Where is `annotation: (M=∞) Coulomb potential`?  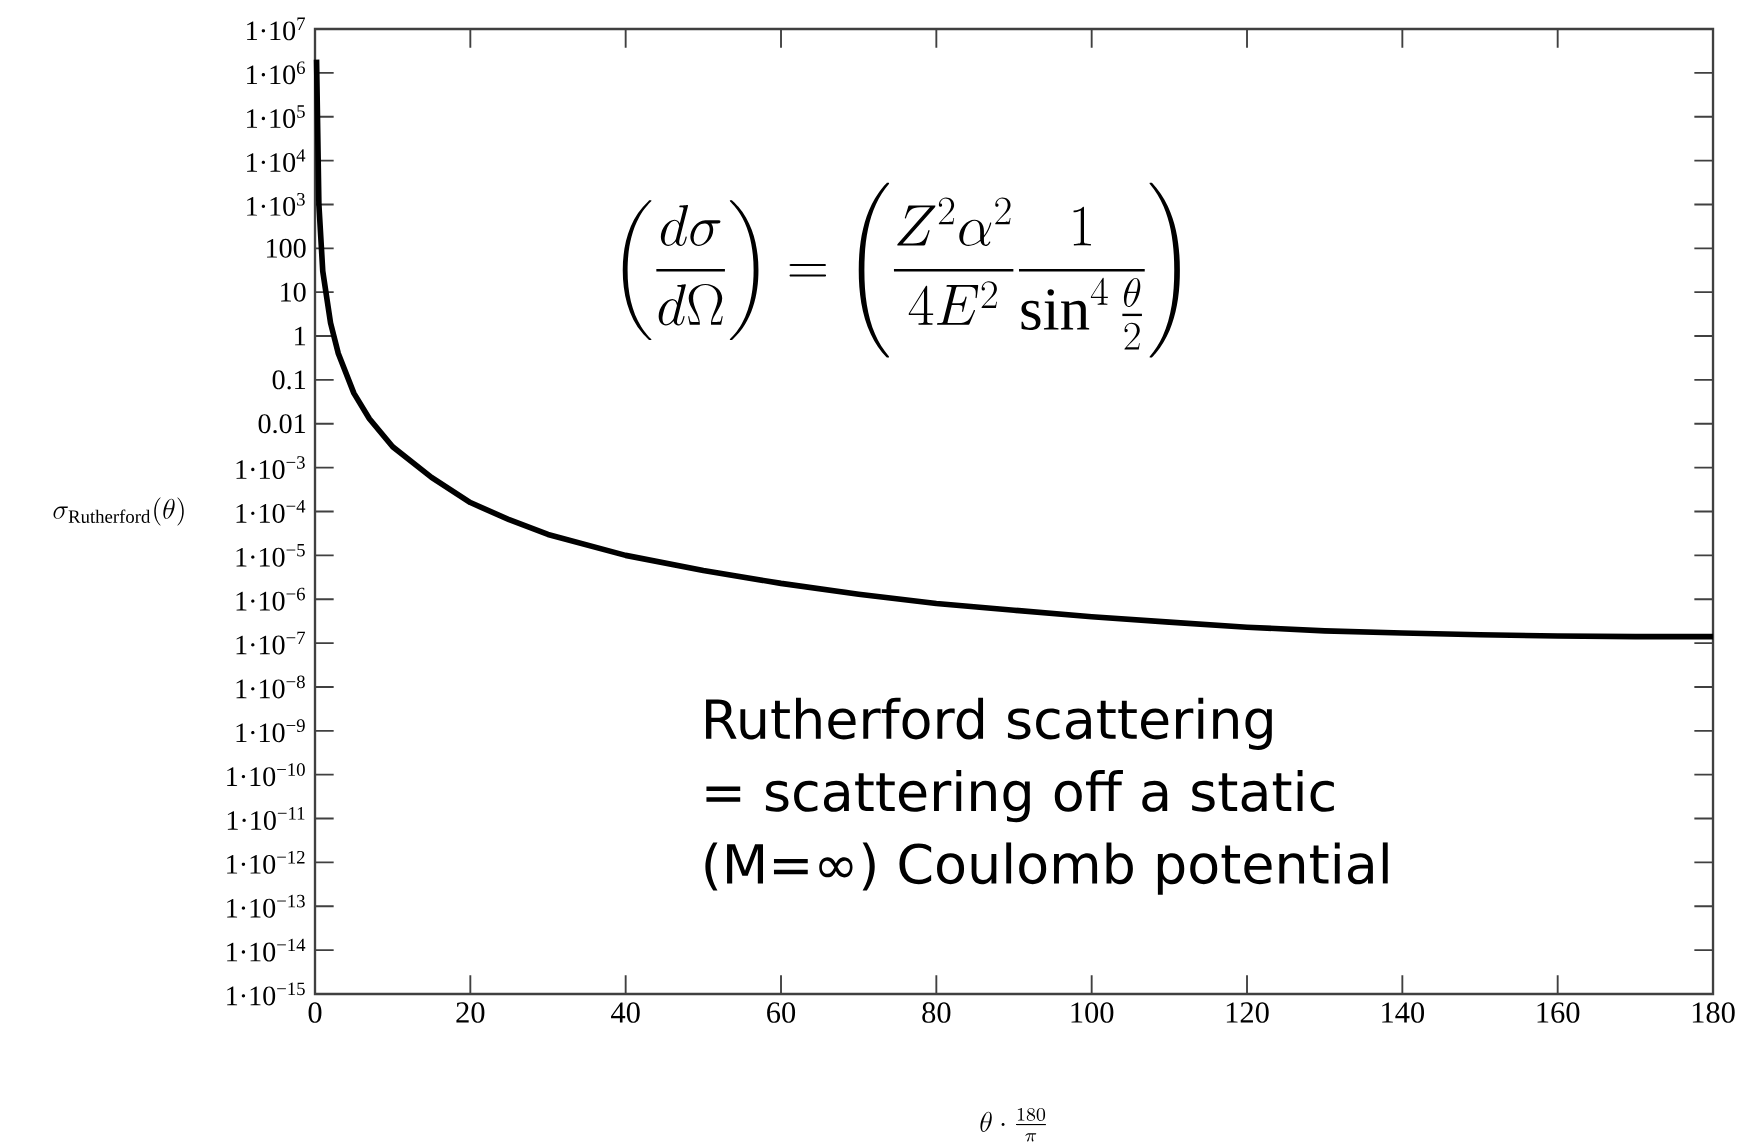
annotation: (M=∞) Coulomb potential is located at coordinates (1046, 868).